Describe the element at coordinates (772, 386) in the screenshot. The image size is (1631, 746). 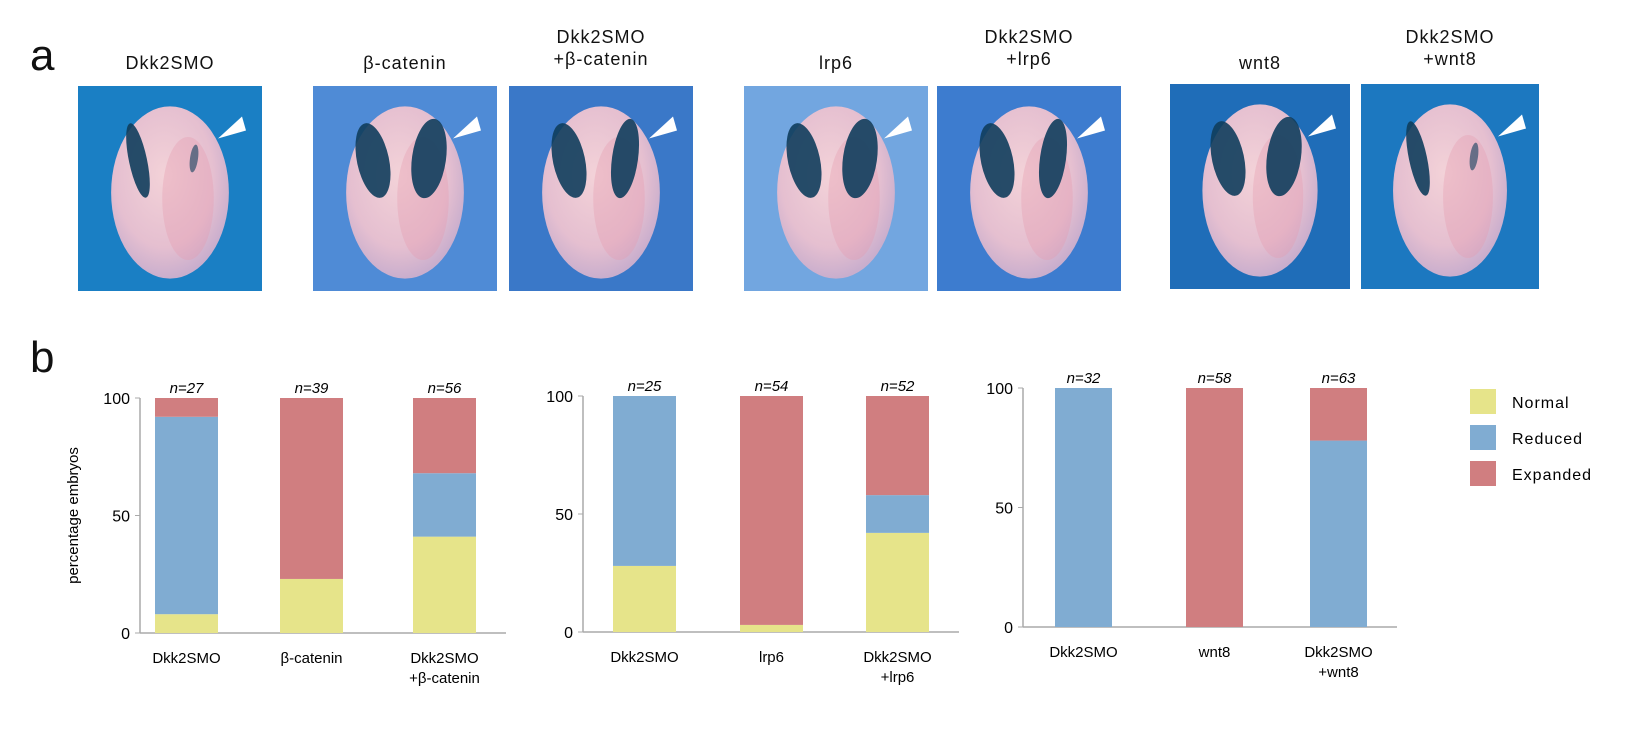
I see `n-label: n=54` at that location.